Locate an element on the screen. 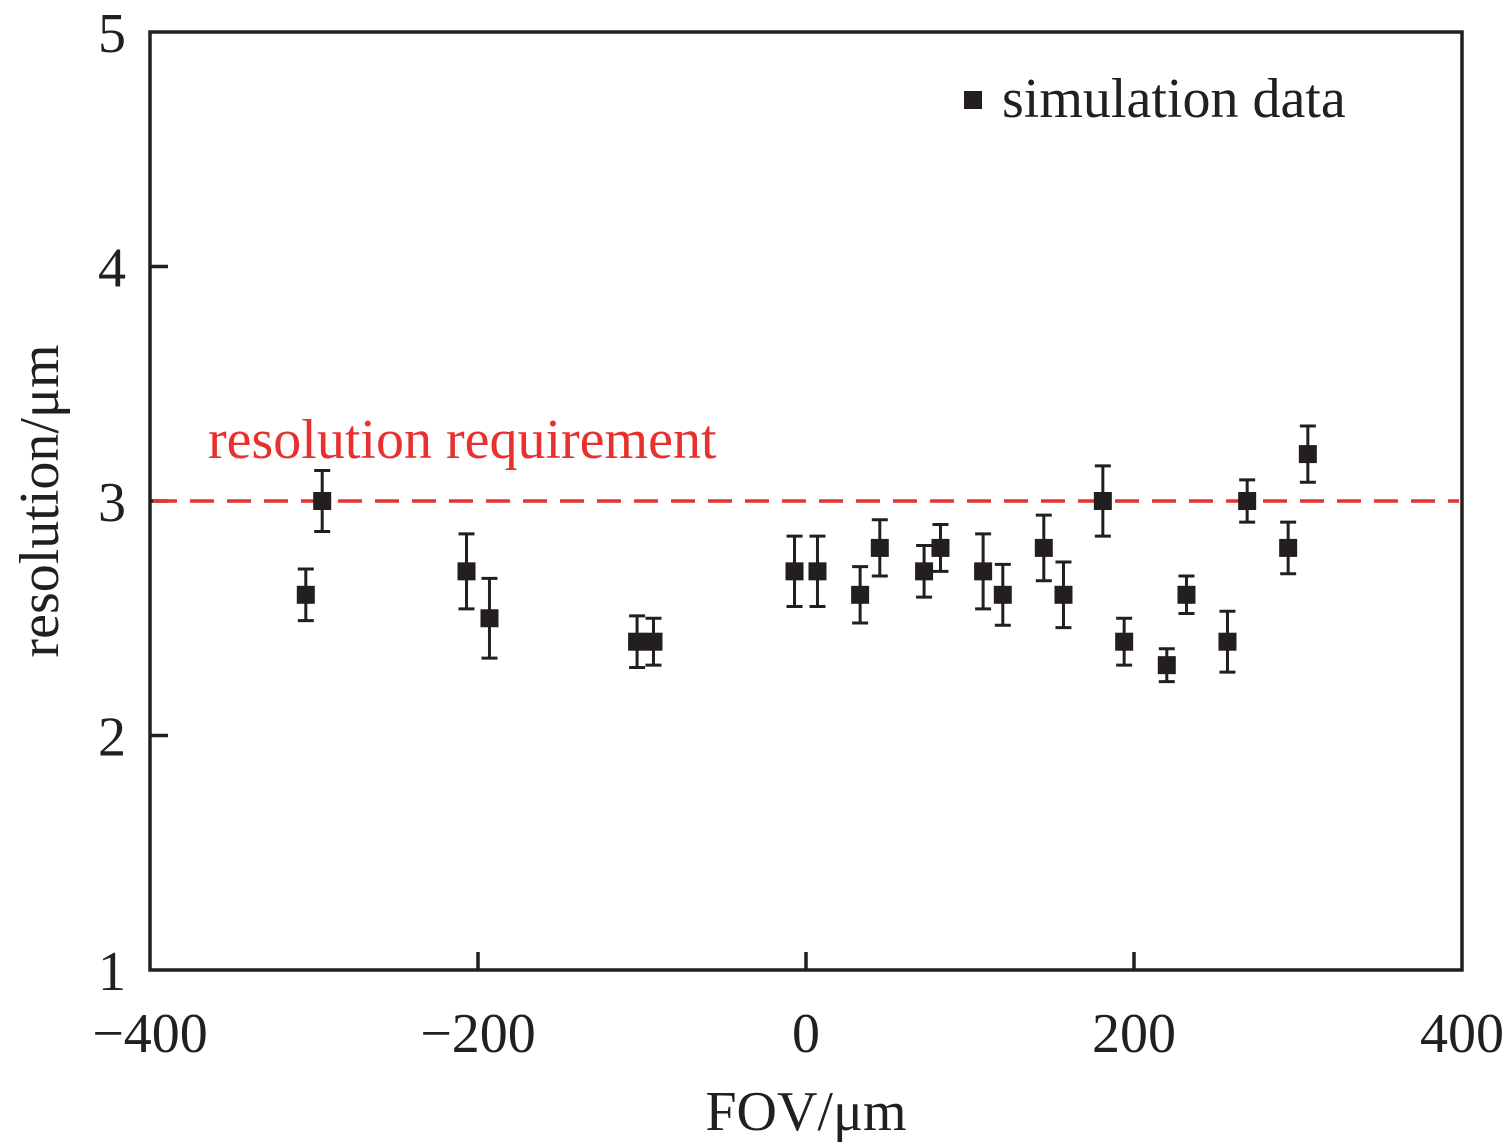 Image resolution: width=1512 pixels, height=1148 pixels. x-tick-label: 400 is located at coordinates (1462, 1034).